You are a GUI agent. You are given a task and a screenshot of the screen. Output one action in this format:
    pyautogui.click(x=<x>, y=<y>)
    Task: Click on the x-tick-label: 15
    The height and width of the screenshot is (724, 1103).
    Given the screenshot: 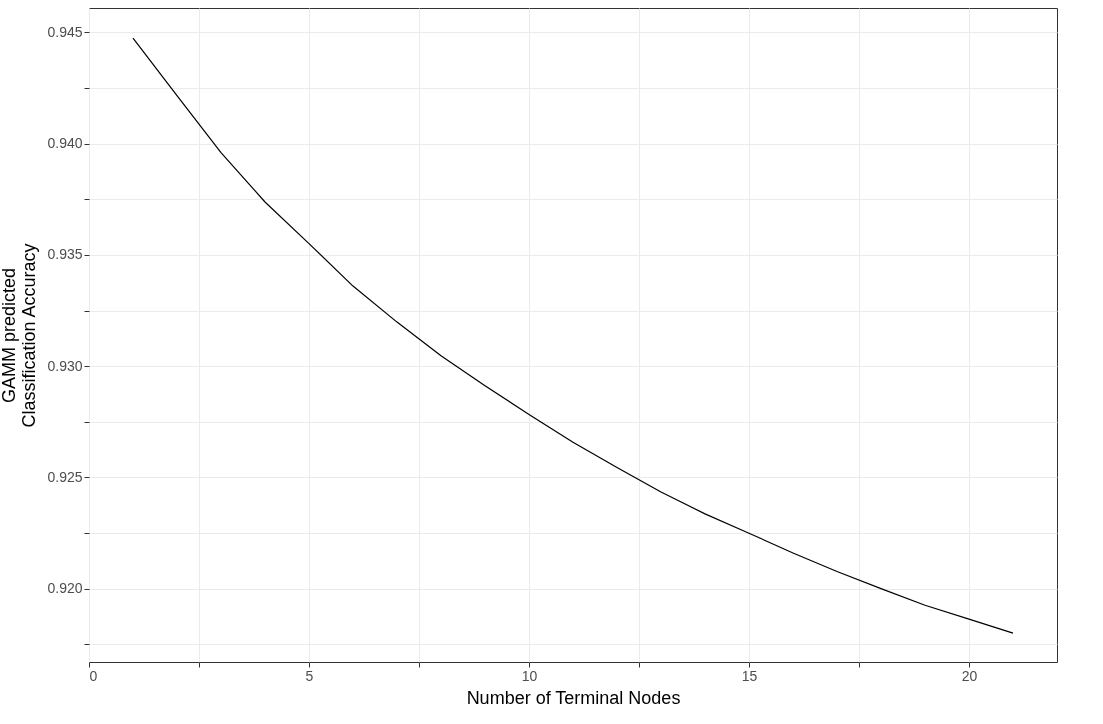 What is the action you would take?
    pyautogui.click(x=749, y=675)
    